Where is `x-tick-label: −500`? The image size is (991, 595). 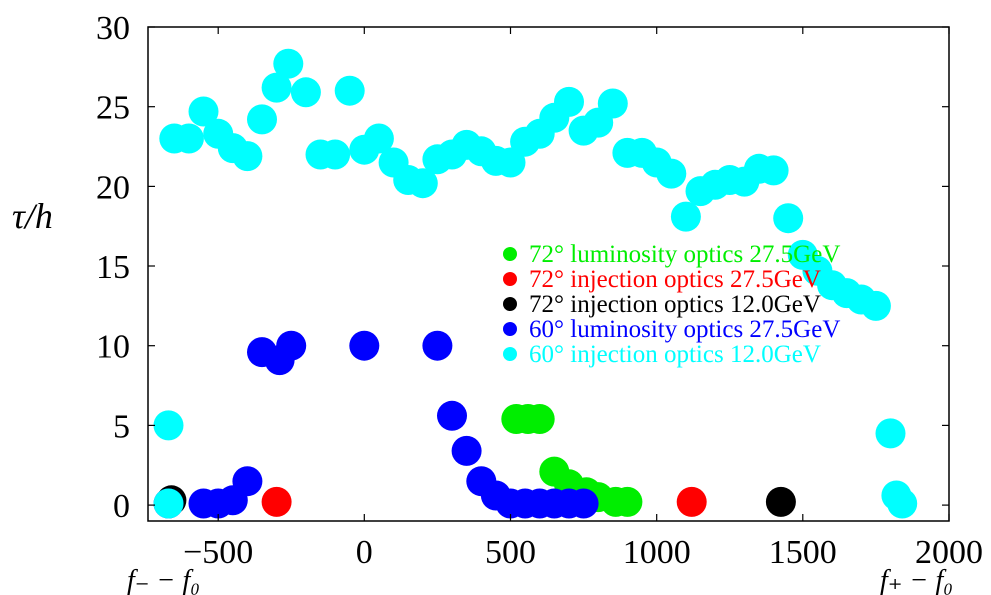 x-tick-label: −500 is located at coordinates (218, 552).